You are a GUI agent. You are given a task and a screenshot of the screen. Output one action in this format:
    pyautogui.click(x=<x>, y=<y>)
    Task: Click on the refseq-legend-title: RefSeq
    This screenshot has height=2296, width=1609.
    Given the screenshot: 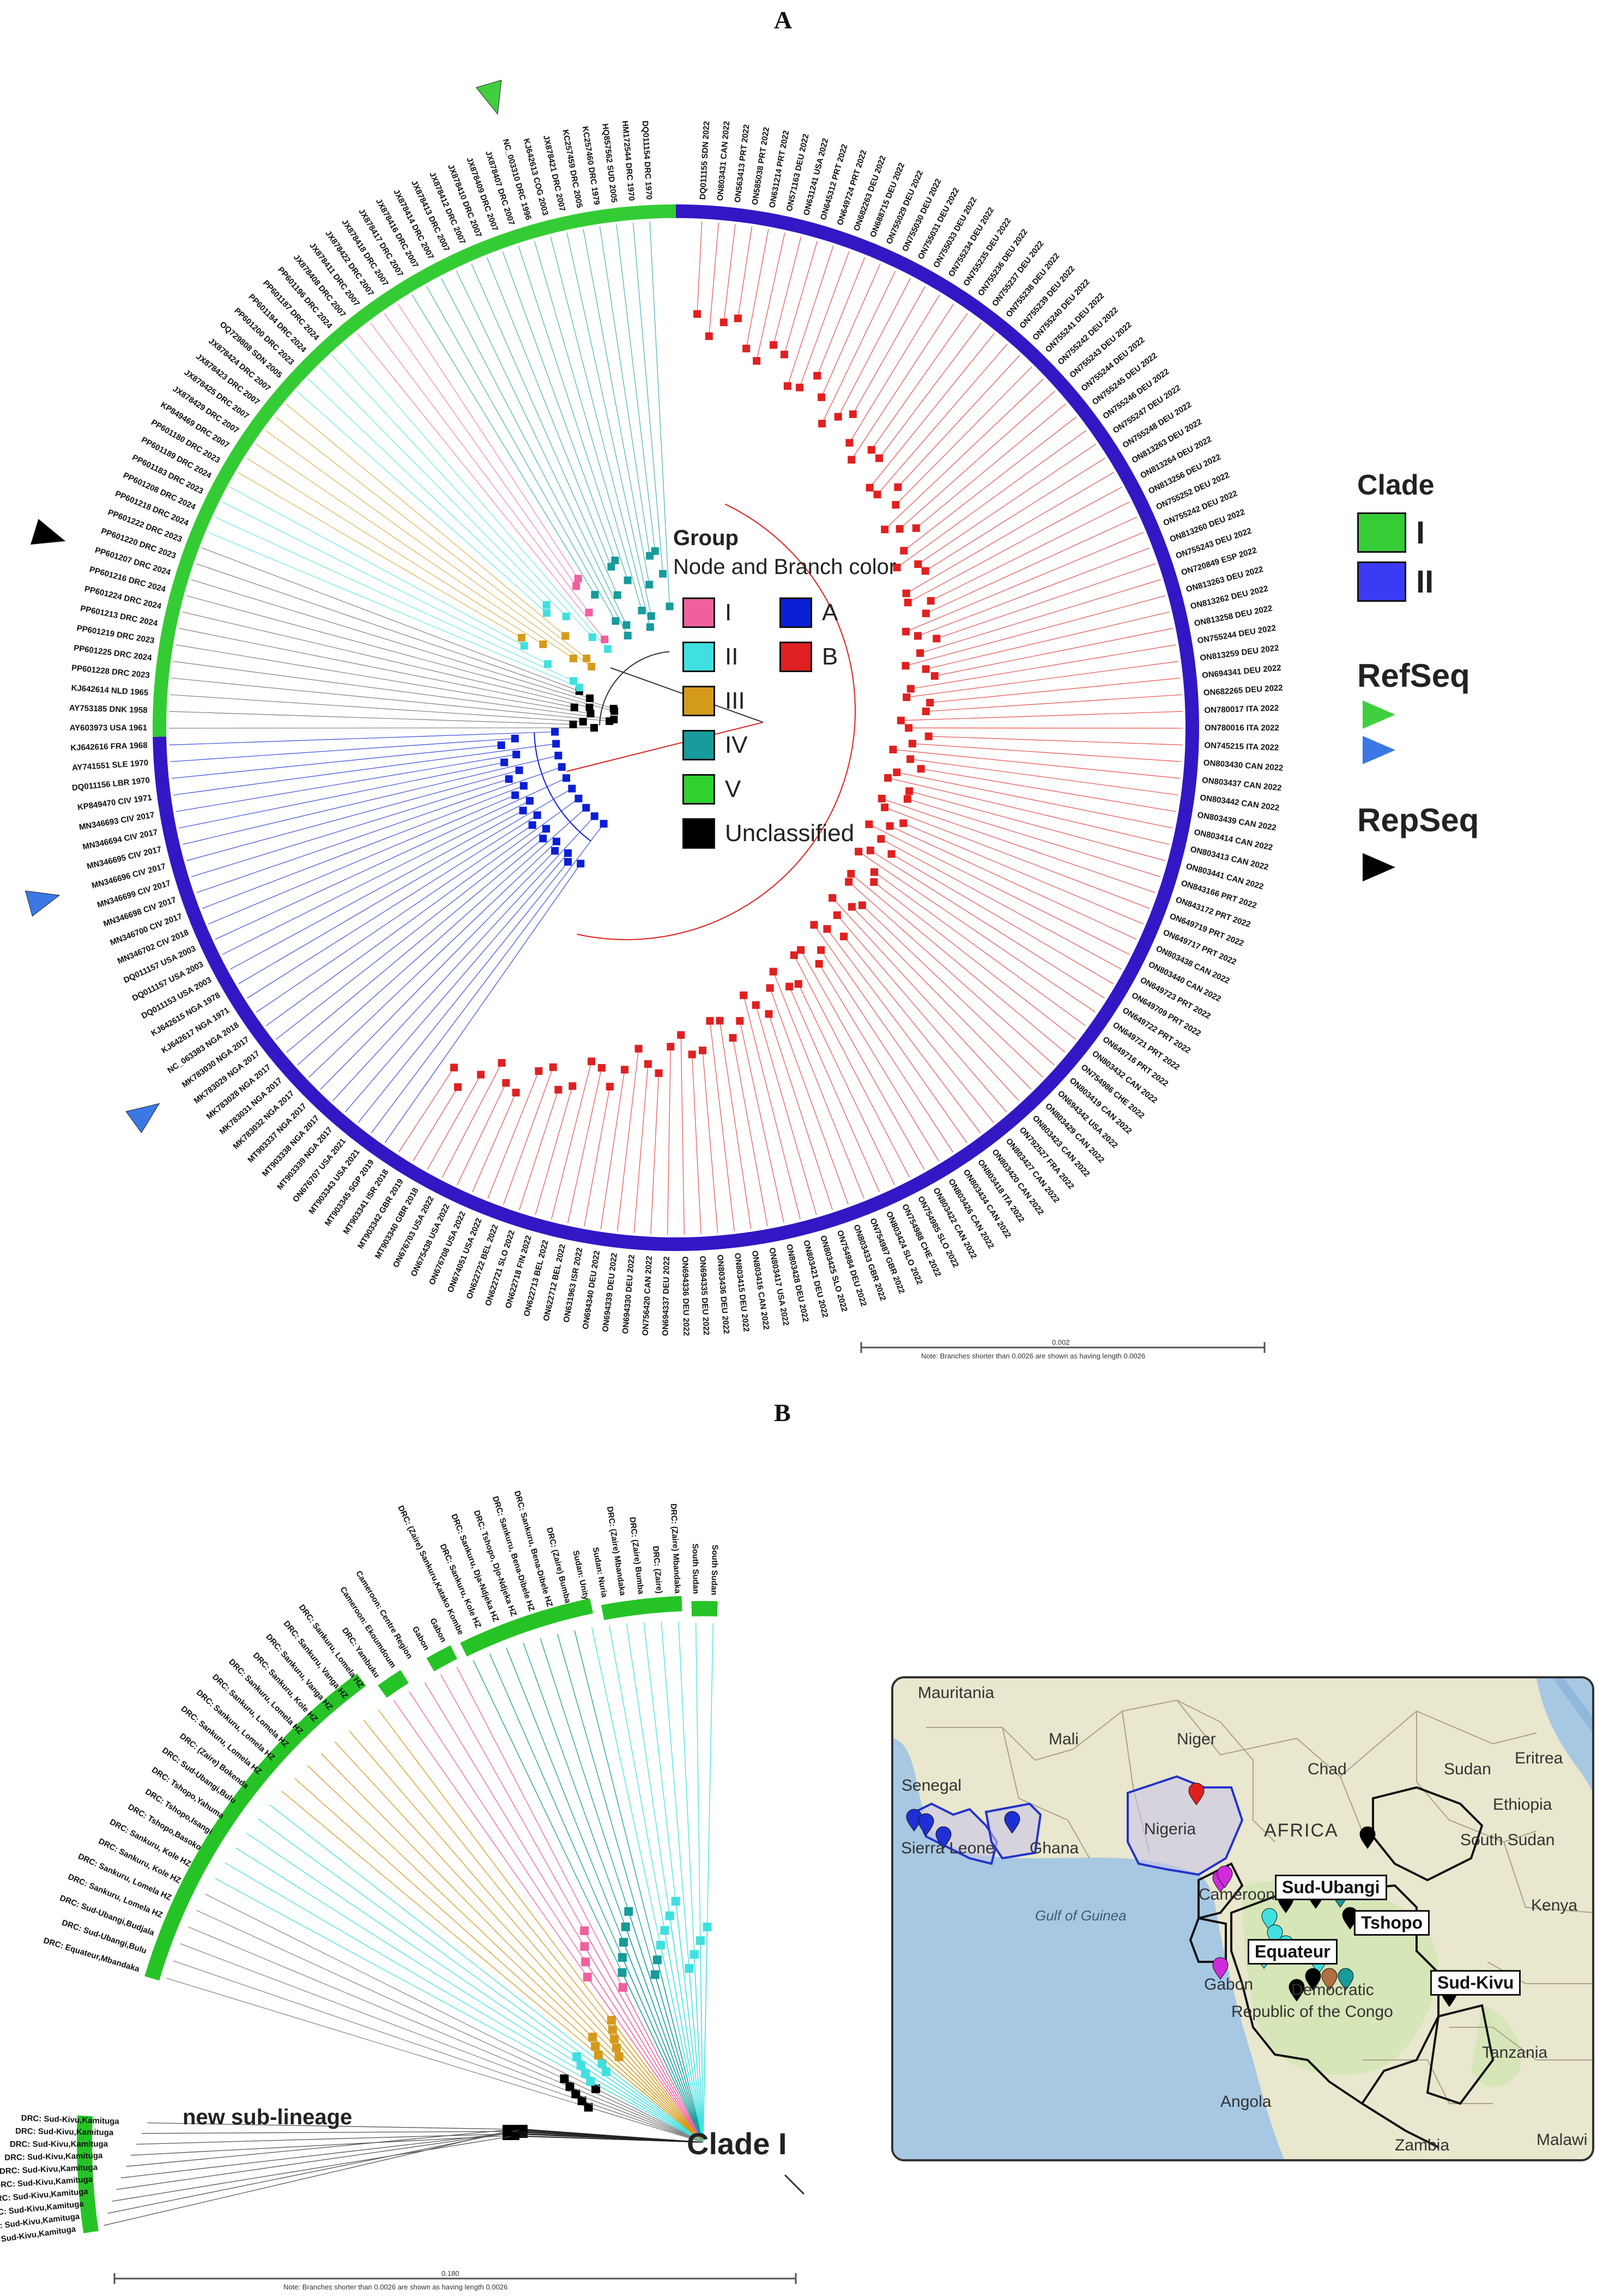 What is the action you would take?
    pyautogui.click(x=1413, y=675)
    